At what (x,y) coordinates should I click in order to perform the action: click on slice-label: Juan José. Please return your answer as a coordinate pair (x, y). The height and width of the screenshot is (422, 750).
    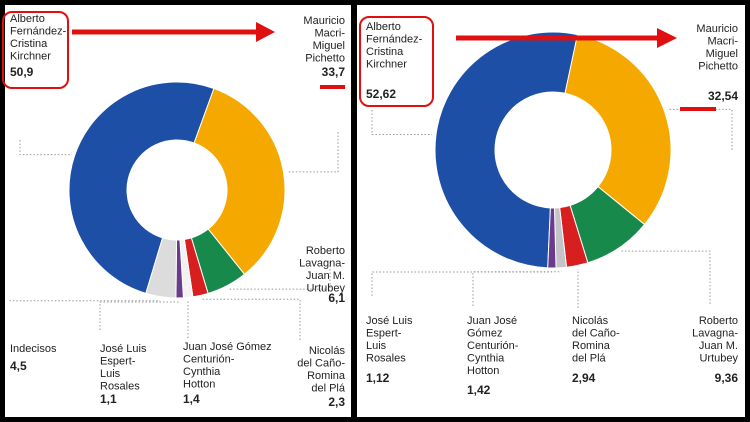
    Looking at the image, I should click on (492, 321).